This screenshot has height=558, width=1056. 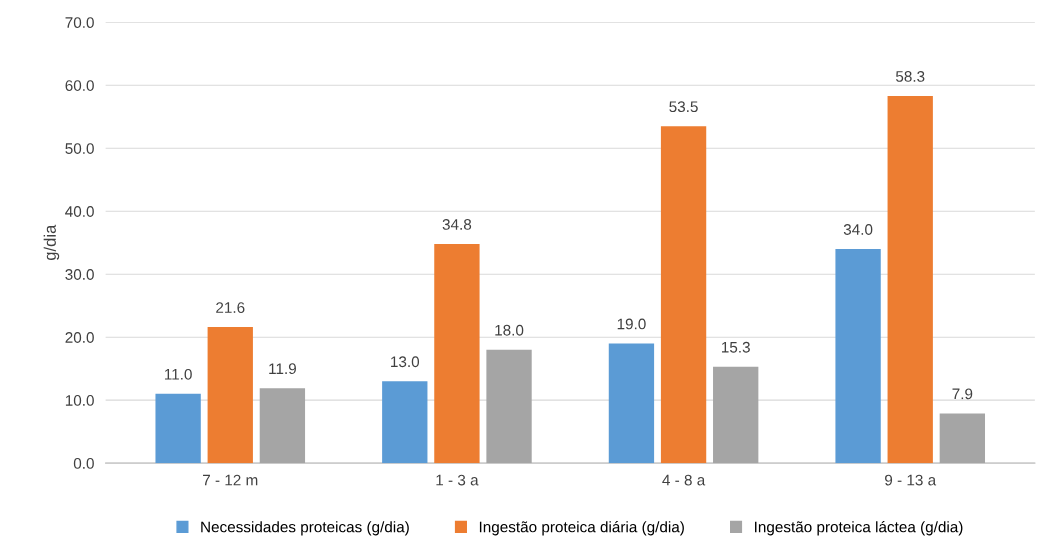 What do you see at coordinates (683, 107) in the screenshot?
I see `data-label: 53.5` at bounding box center [683, 107].